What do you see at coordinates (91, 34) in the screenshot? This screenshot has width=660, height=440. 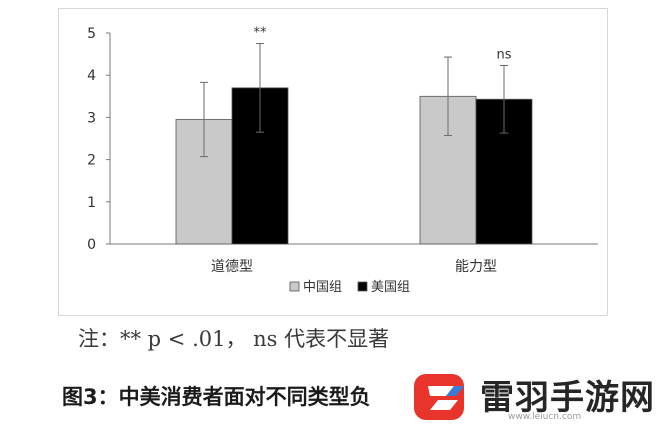 I see `y-tick-label: 5` at bounding box center [91, 34].